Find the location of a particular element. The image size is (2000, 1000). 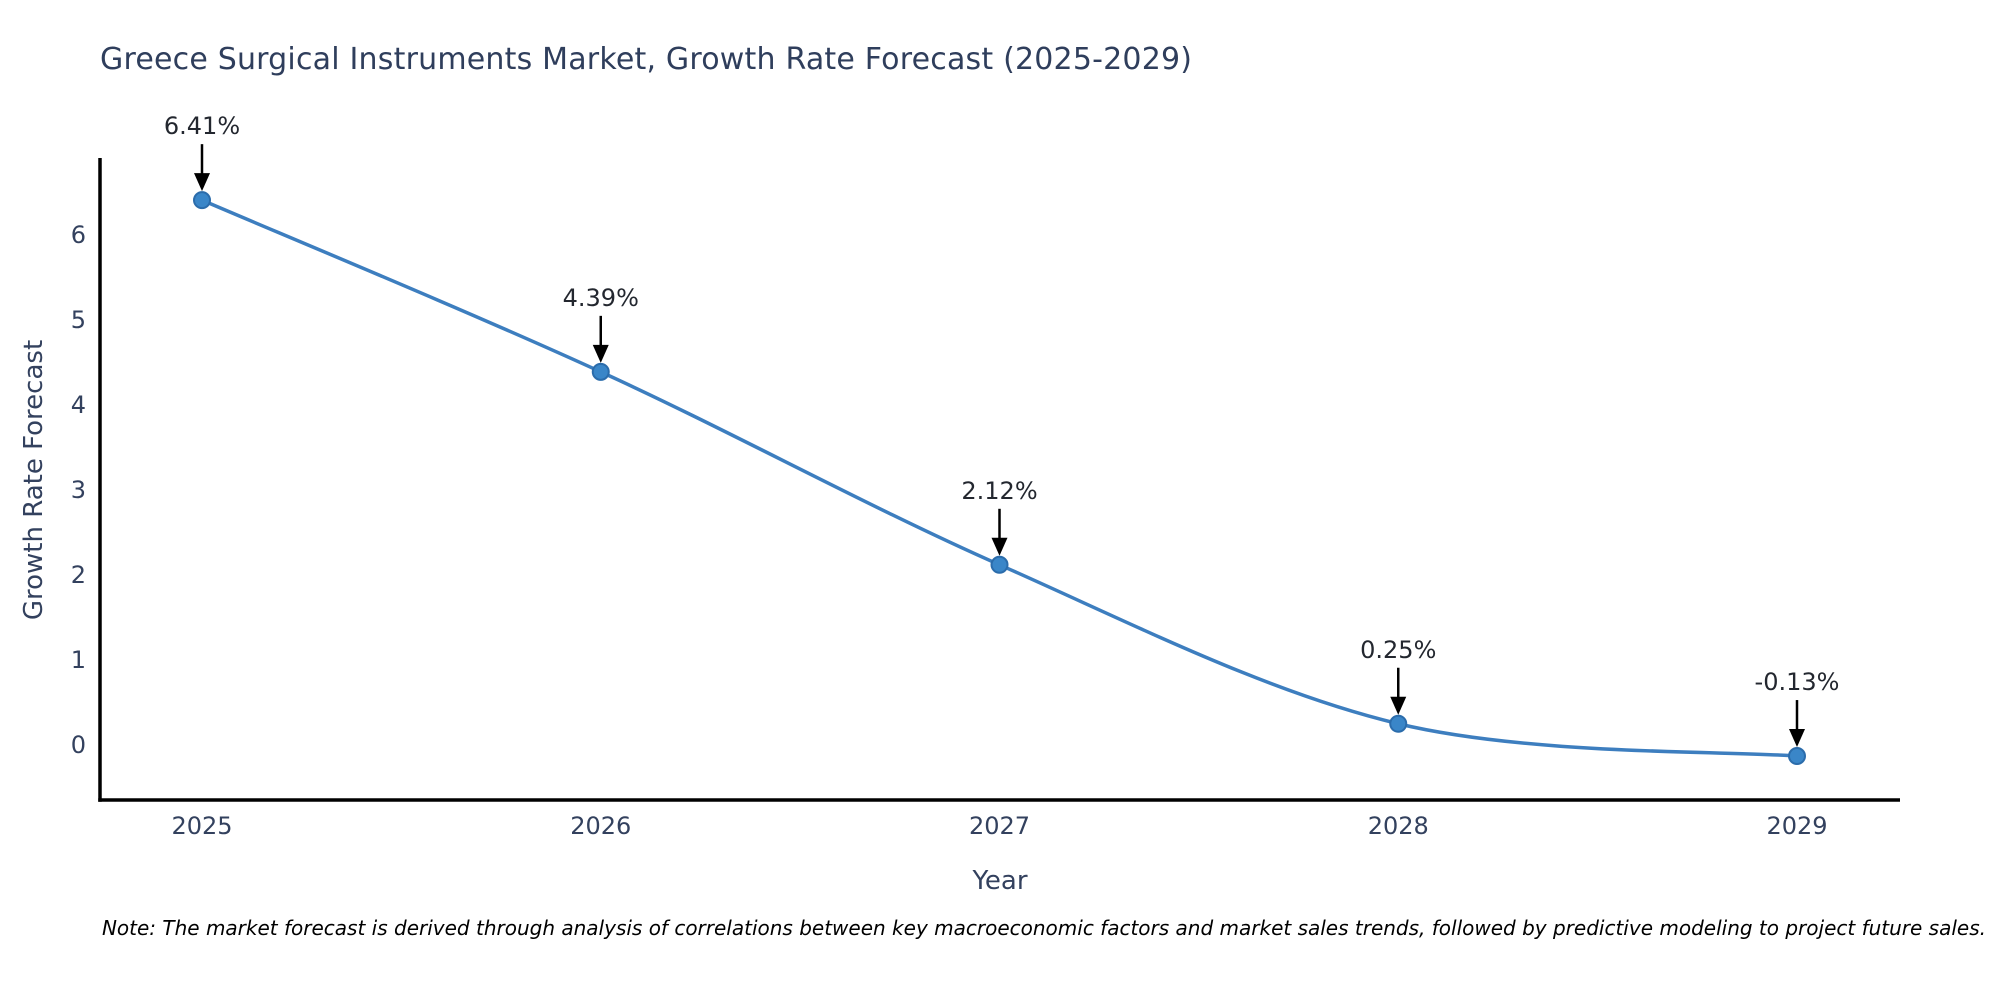

x-axis-title: Year is located at coordinates (1000, 881).